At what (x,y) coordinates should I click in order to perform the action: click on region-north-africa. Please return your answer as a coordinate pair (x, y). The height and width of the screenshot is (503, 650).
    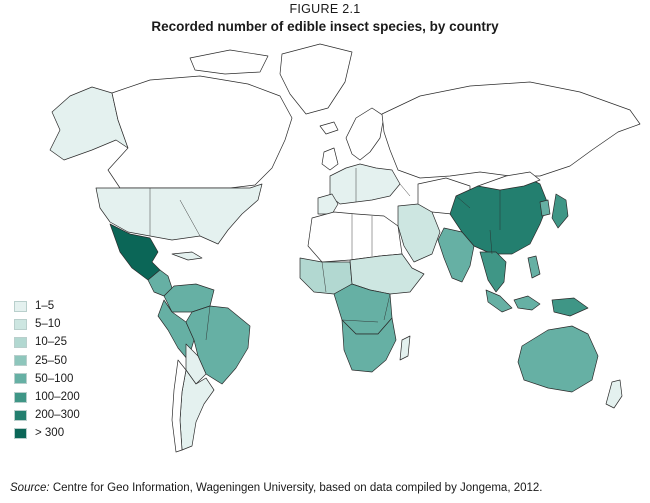
    Looking at the image, I should click on (355, 237).